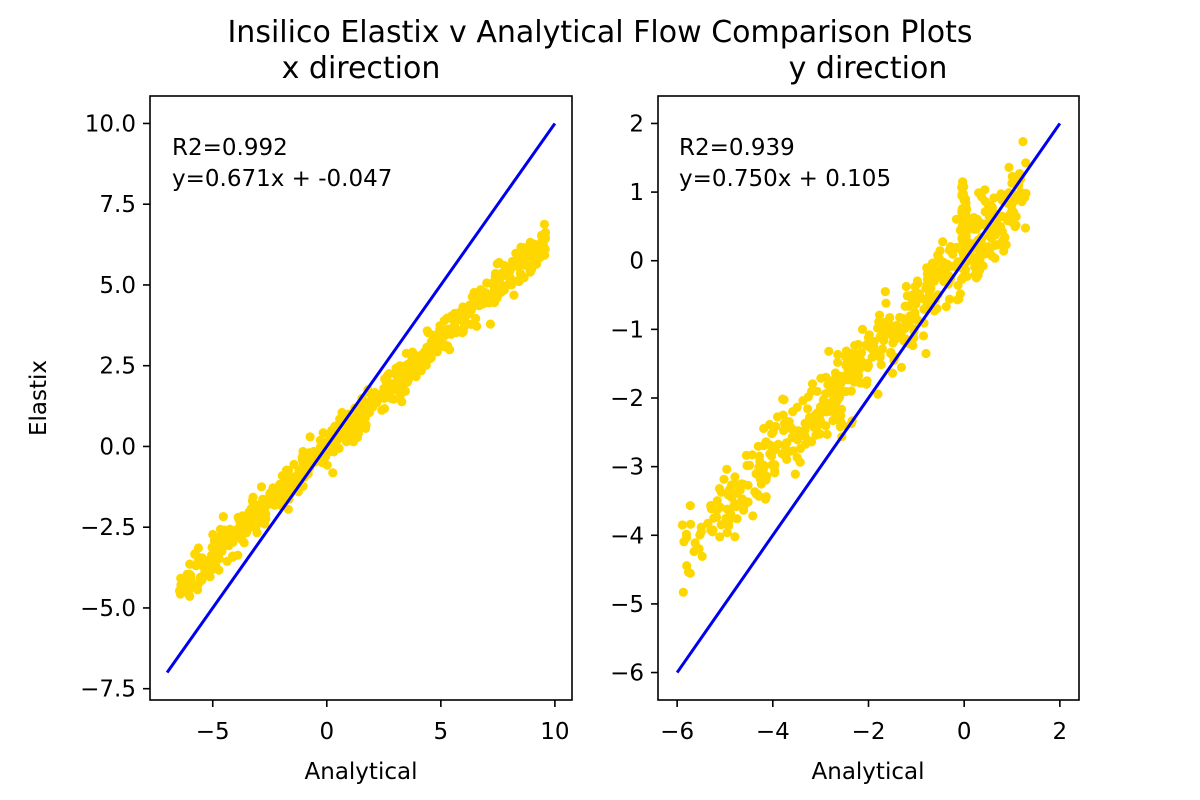 This screenshot has width=1200, height=800. What do you see at coordinates (964, 732) in the screenshot?
I see `x-tick-label: 0` at bounding box center [964, 732].